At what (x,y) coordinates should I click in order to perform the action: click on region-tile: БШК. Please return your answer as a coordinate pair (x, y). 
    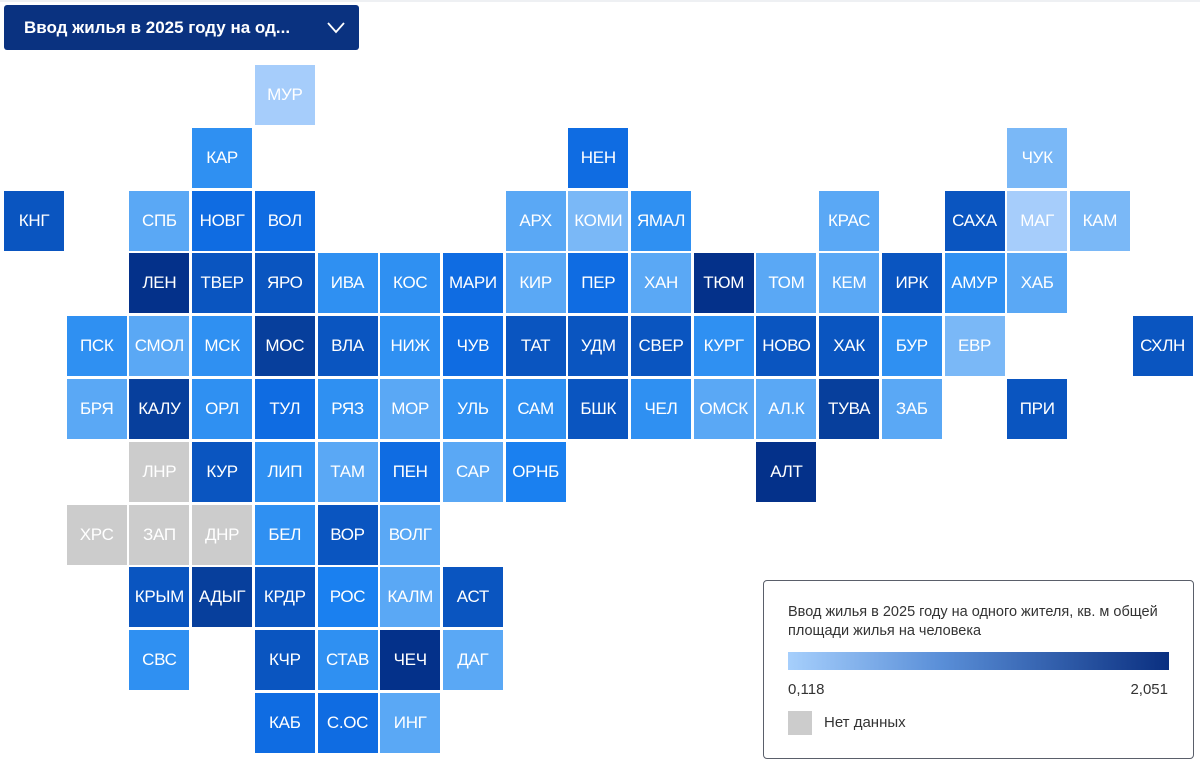
    Looking at the image, I should click on (598, 409).